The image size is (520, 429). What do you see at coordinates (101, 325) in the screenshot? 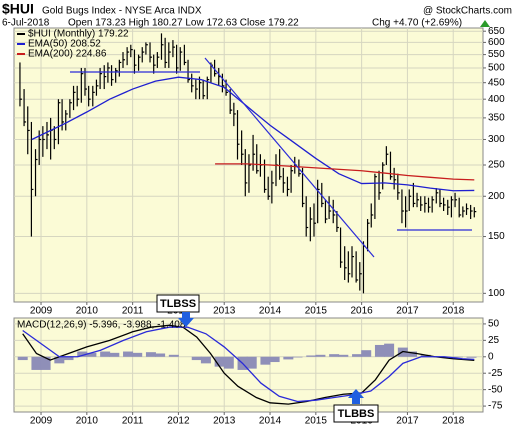
I see `panel-title: MACD(12,26,9) -5.396, -3.988, -1.408` at bounding box center [101, 325].